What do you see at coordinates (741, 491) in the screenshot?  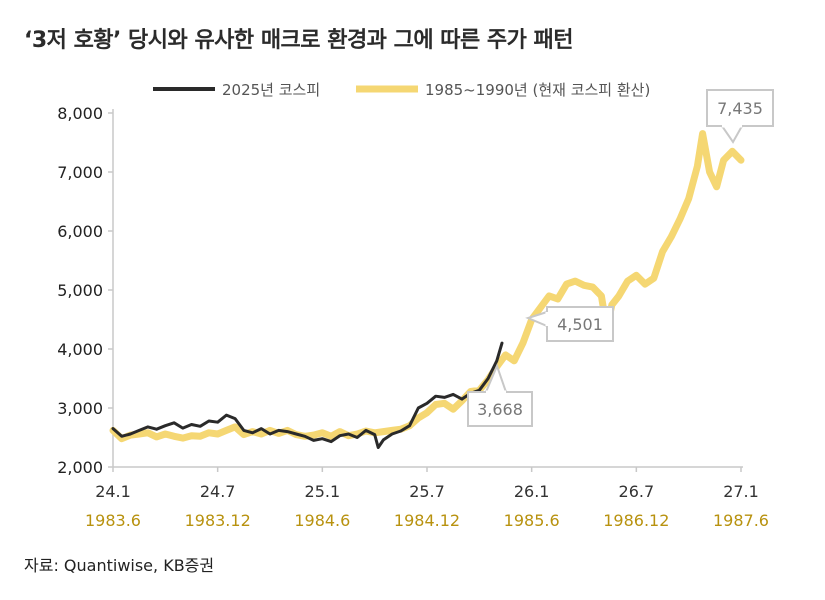 I see `x-tick-label: 27.1` at bounding box center [741, 491].